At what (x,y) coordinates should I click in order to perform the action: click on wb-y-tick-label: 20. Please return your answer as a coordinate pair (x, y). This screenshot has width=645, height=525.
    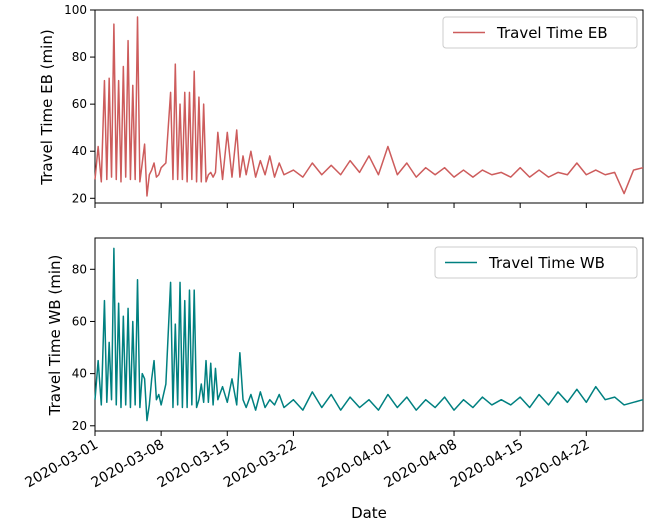
    Looking at the image, I should click on (79, 426).